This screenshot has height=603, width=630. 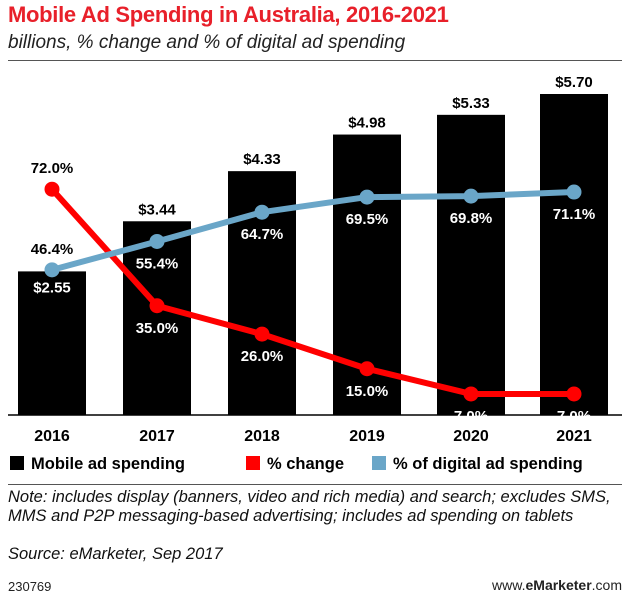 What do you see at coordinates (367, 219) in the screenshot?
I see `pct-digital-label-2019: 69.5%` at bounding box center [367, 219].